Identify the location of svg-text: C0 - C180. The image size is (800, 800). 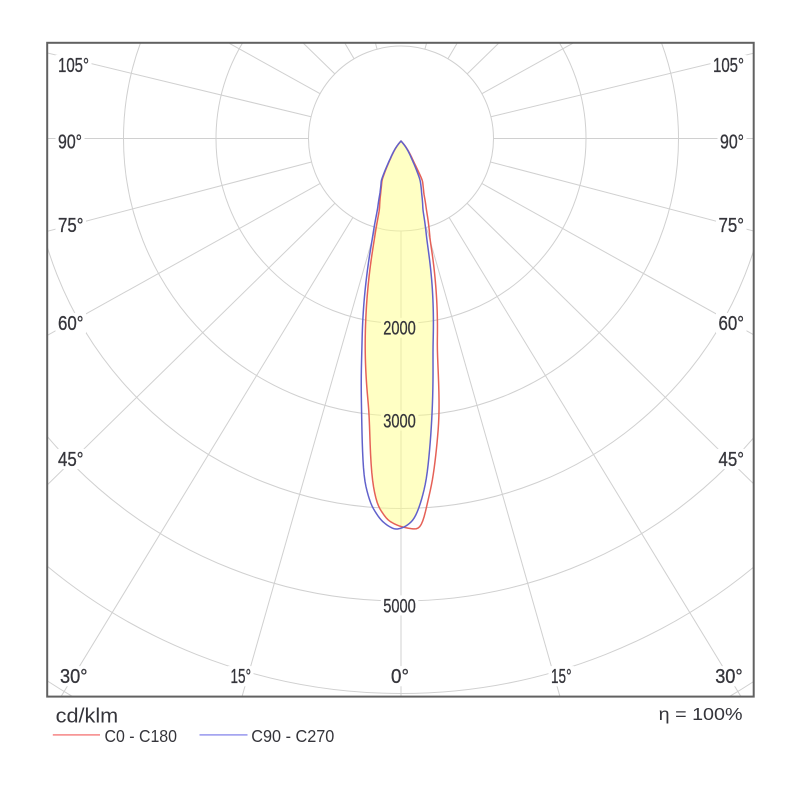
(141, 736).